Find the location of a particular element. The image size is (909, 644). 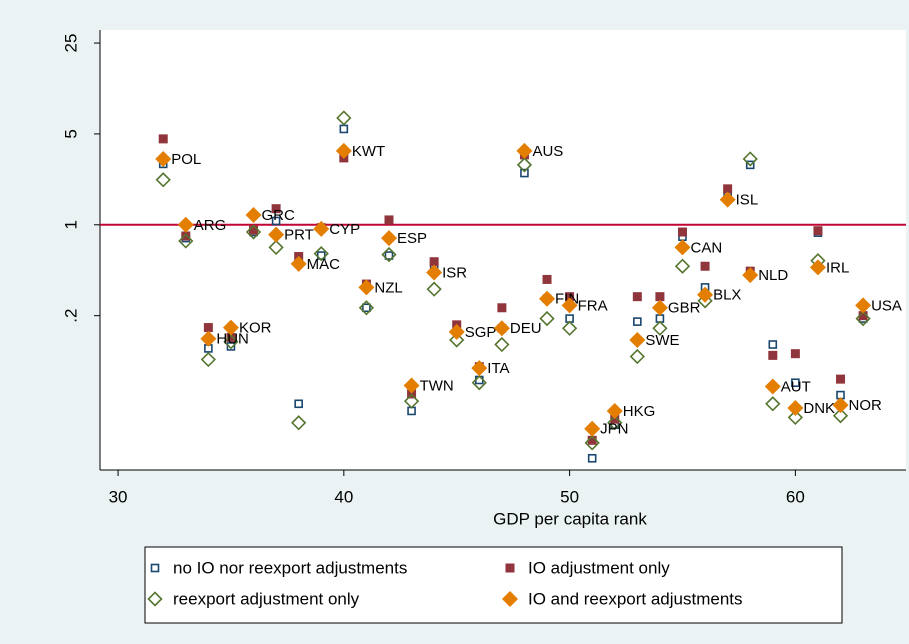

point-label: MAC is located at coordinates (324, 264).